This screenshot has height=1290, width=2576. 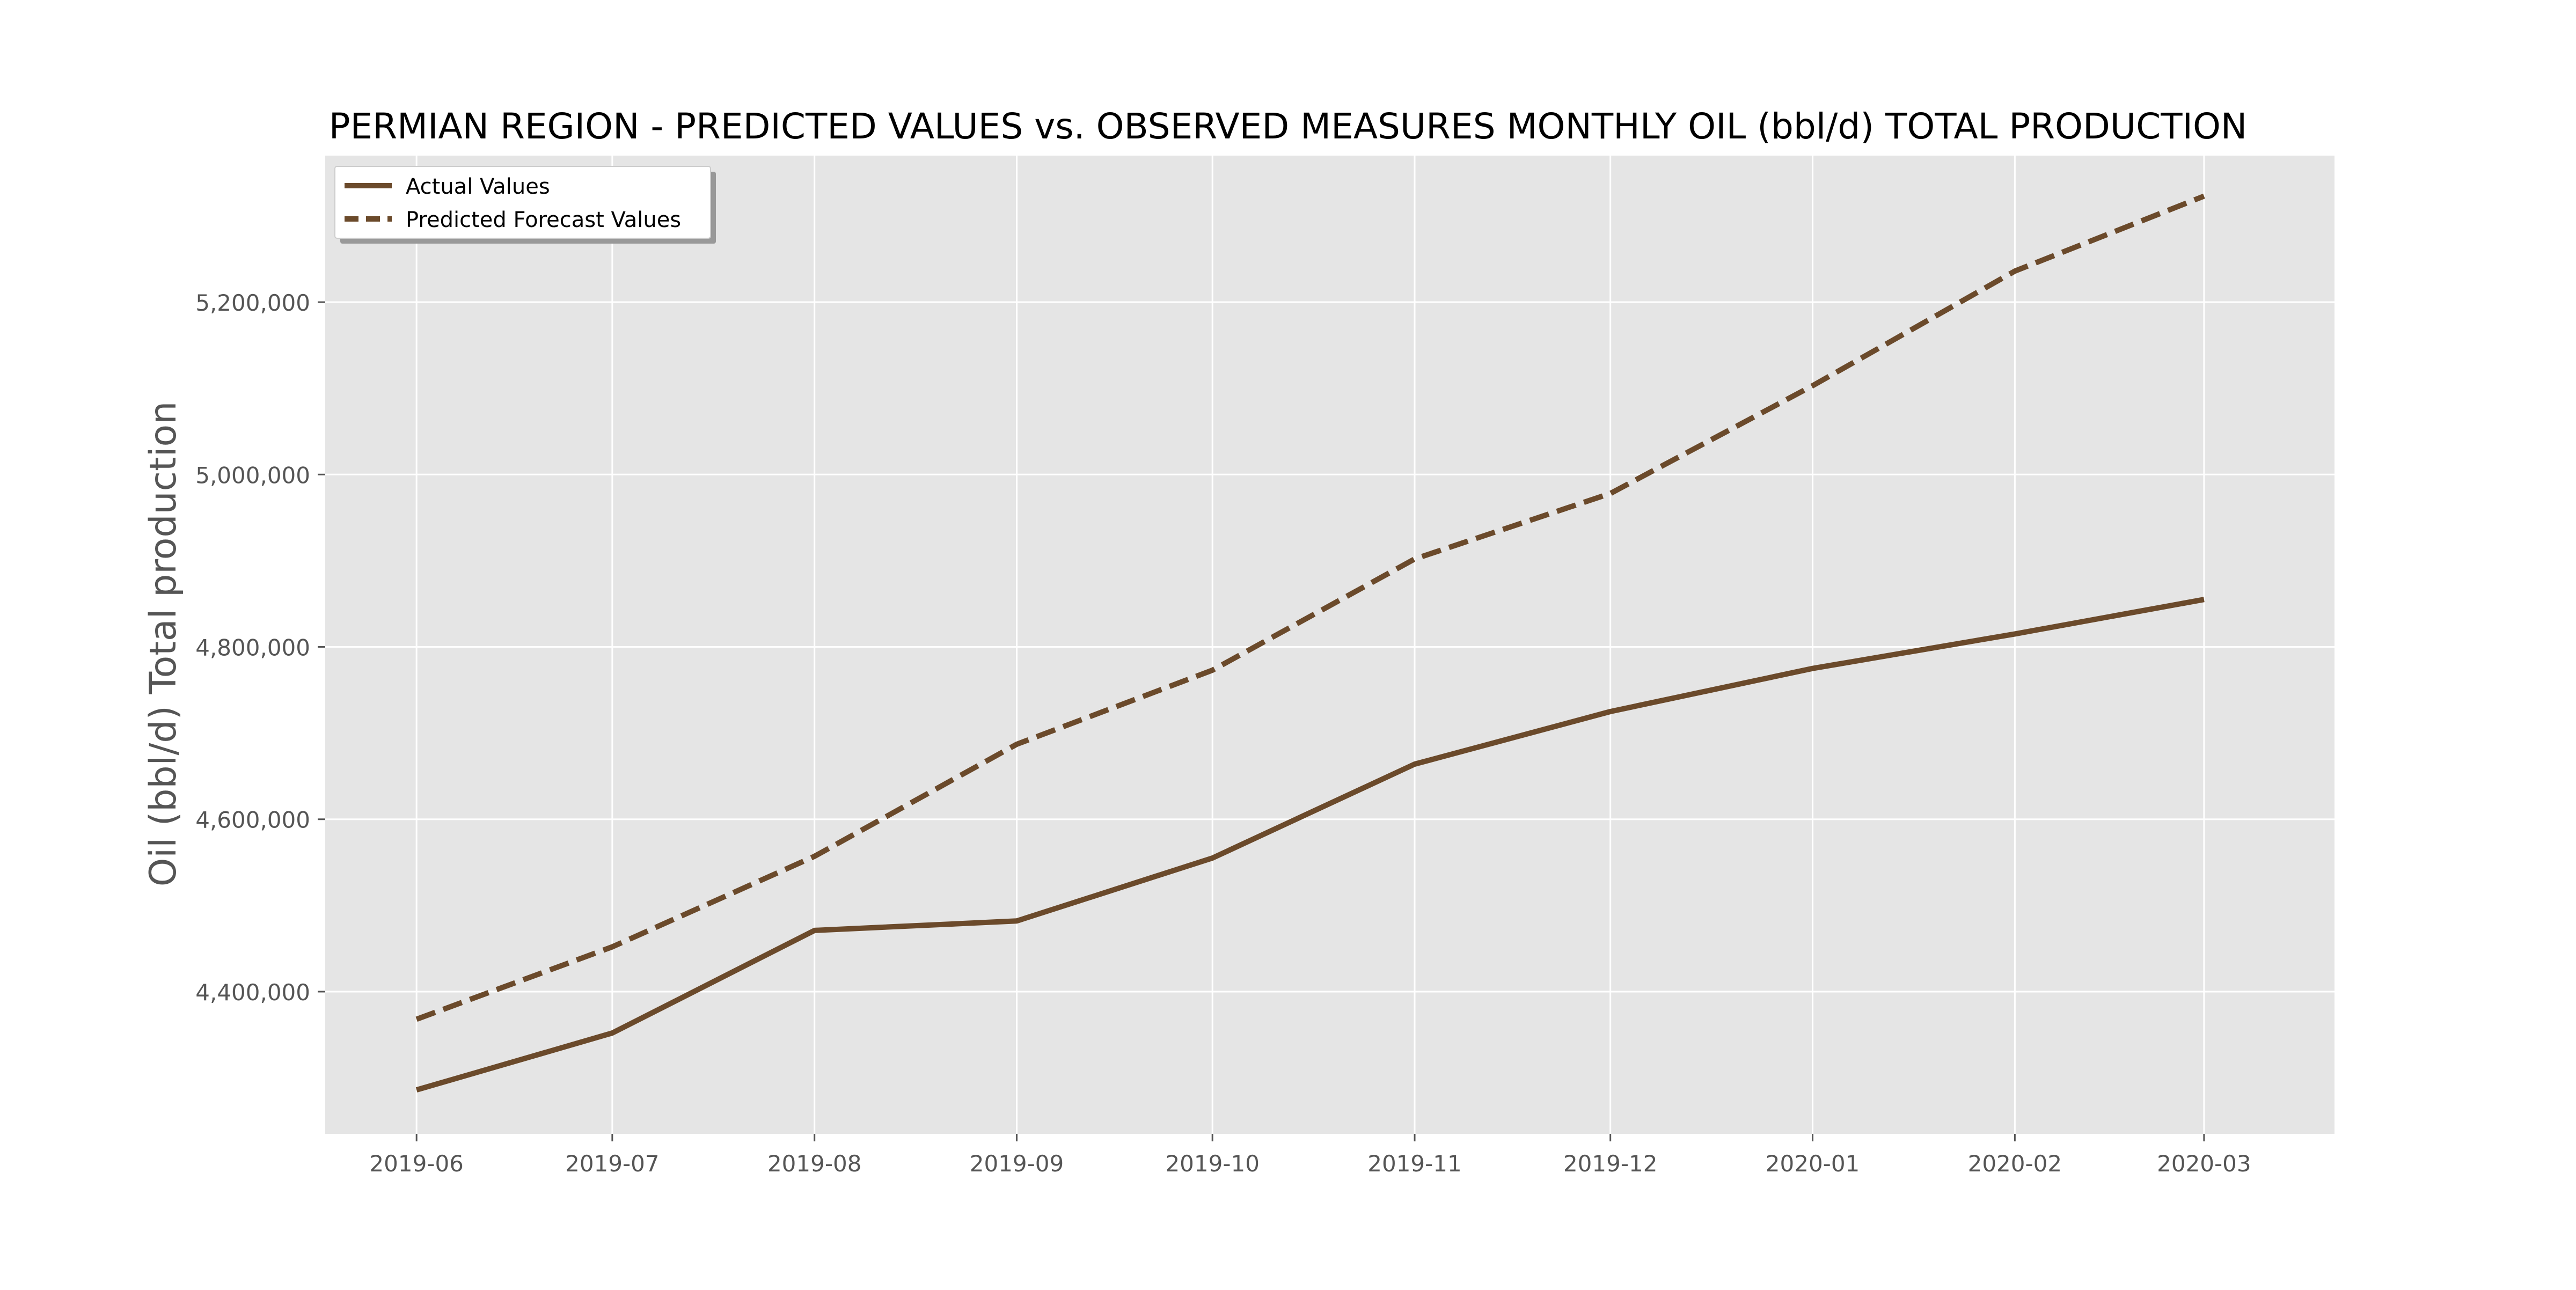 I want to click on legend-label: Predicted Forecast Values, so click(x=543, y=220).